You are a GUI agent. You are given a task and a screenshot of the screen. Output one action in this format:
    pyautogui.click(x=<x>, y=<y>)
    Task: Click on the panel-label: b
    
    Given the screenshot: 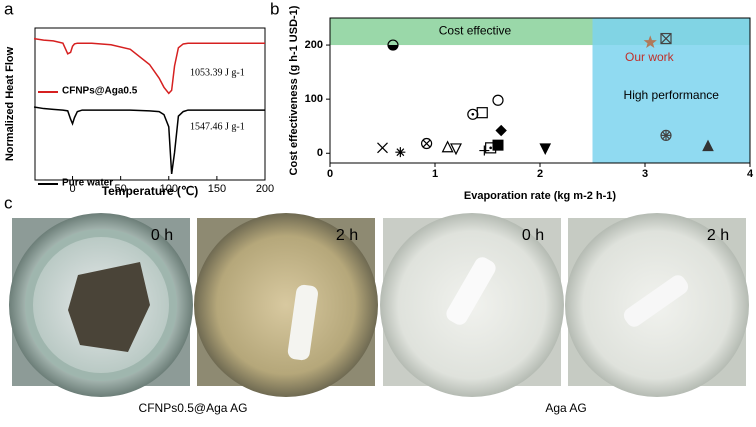 What is the action you would take?
    pyautogui.click(x=274, y=9)
    